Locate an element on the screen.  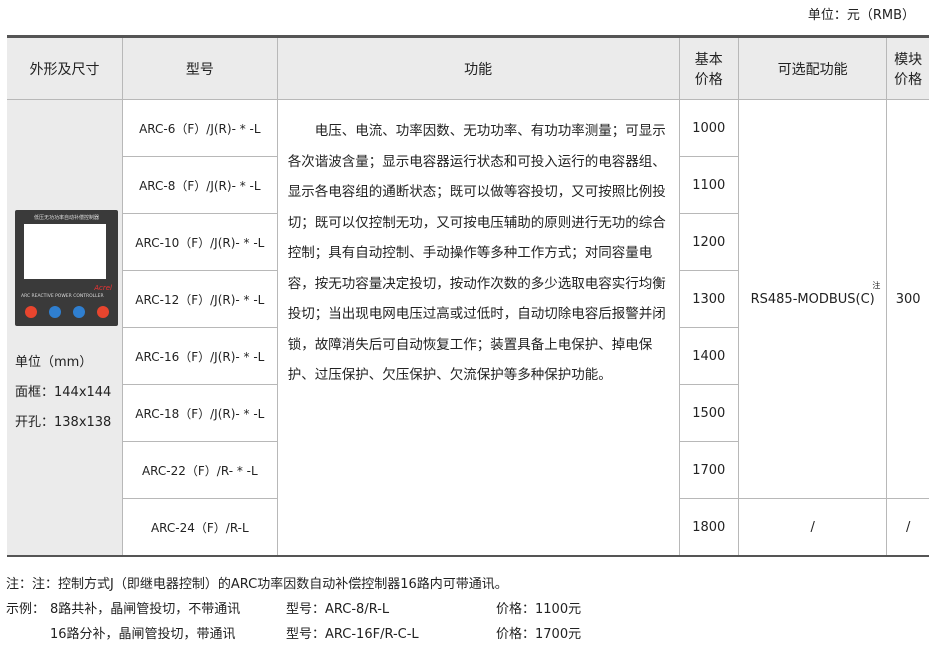
example-model: 型号：ARC-16F/R-C-L is located at coordinates (352, 634).